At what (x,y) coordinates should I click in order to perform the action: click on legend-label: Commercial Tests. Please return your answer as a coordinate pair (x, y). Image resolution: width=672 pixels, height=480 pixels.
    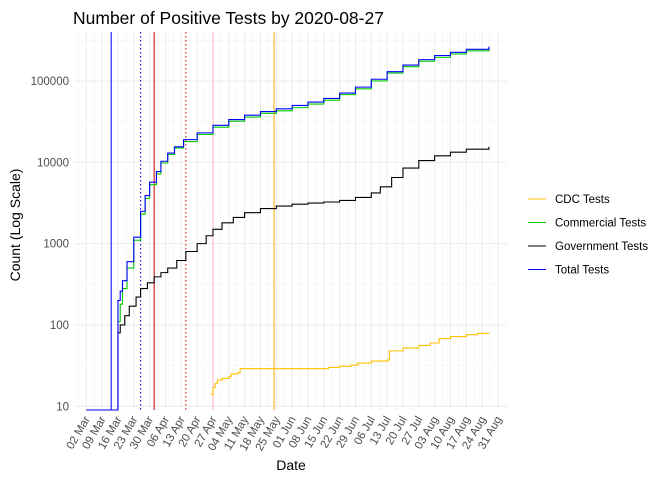
    Looking at the image, I should click on (600, 224).